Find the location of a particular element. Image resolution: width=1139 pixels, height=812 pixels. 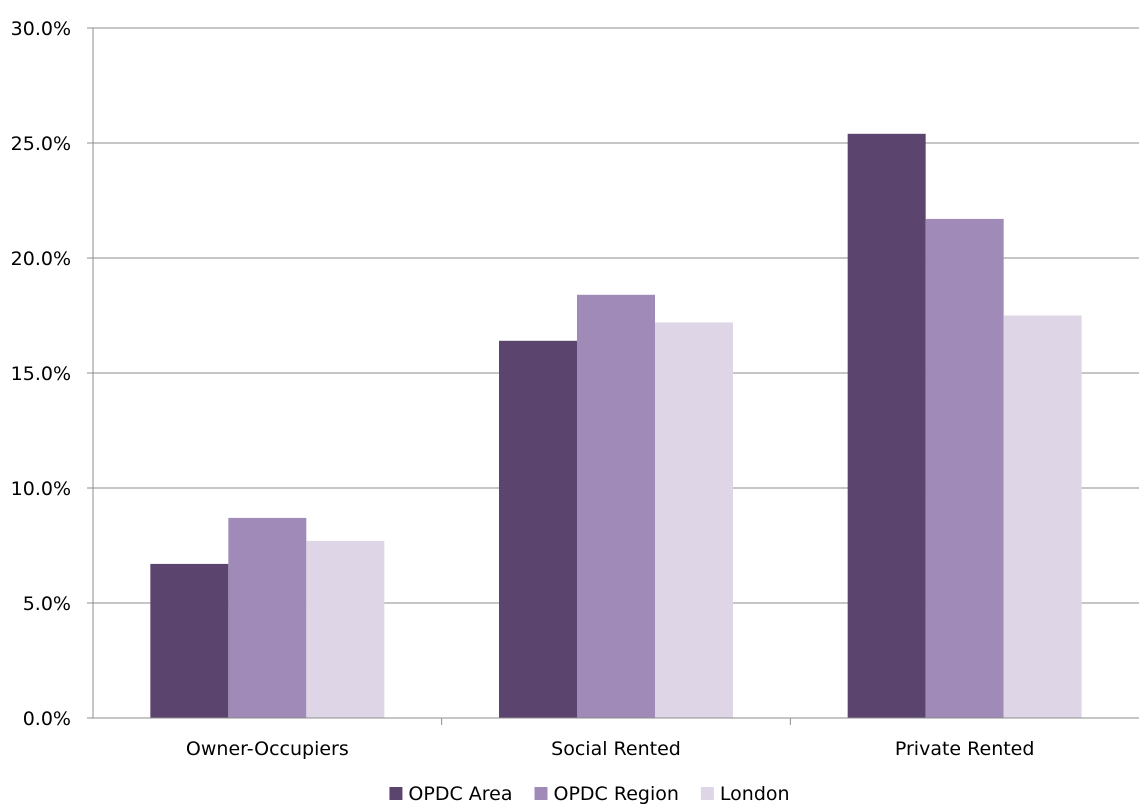

x-tick-label: Owner-Occupiers is located at coordinates (267, 749).